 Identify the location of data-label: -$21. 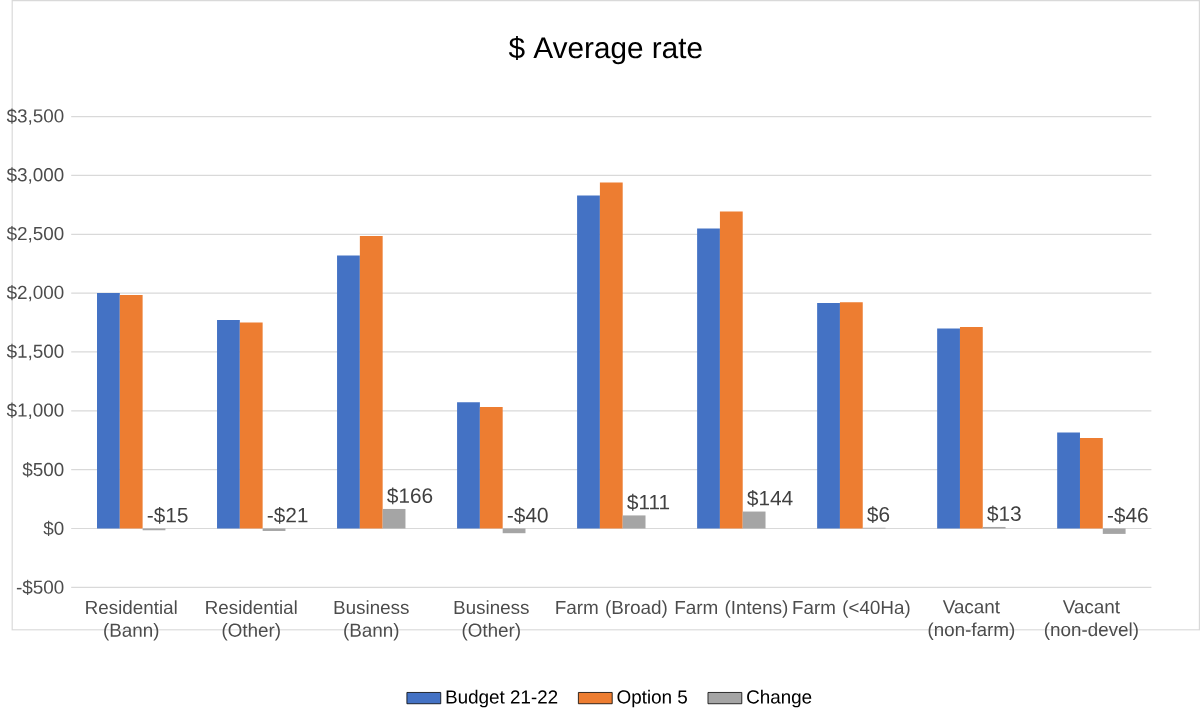
(287, 515).